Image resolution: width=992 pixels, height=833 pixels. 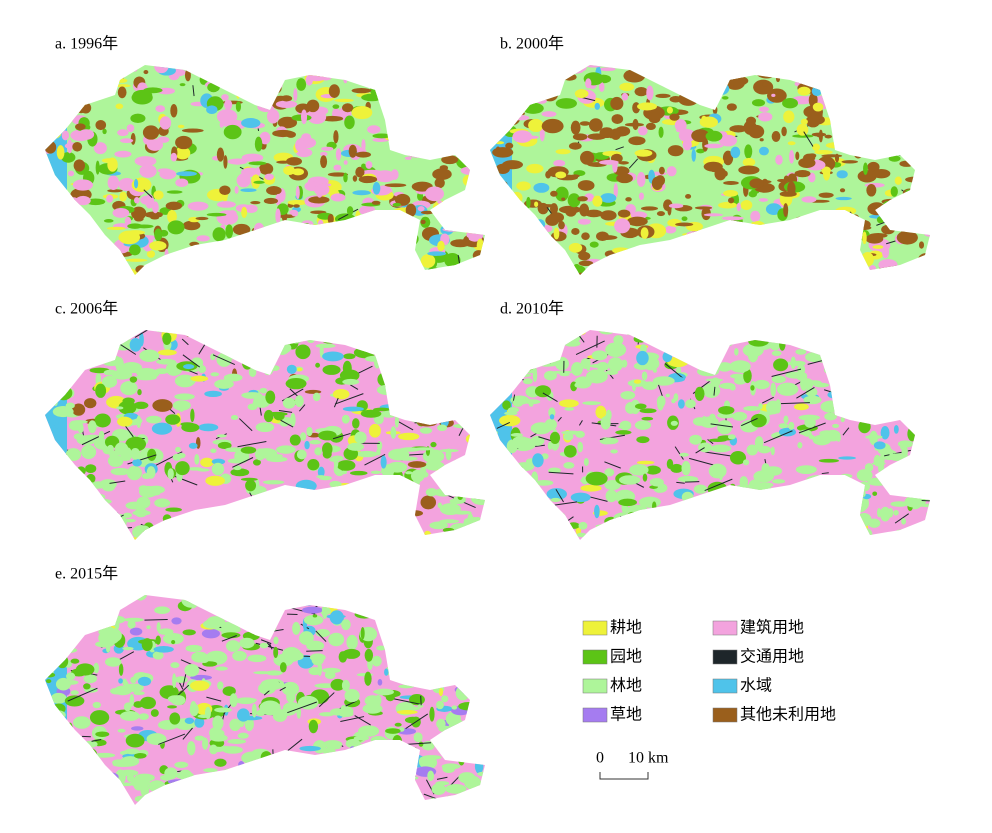 I want to click on map-base, so click(x=267, y=435).